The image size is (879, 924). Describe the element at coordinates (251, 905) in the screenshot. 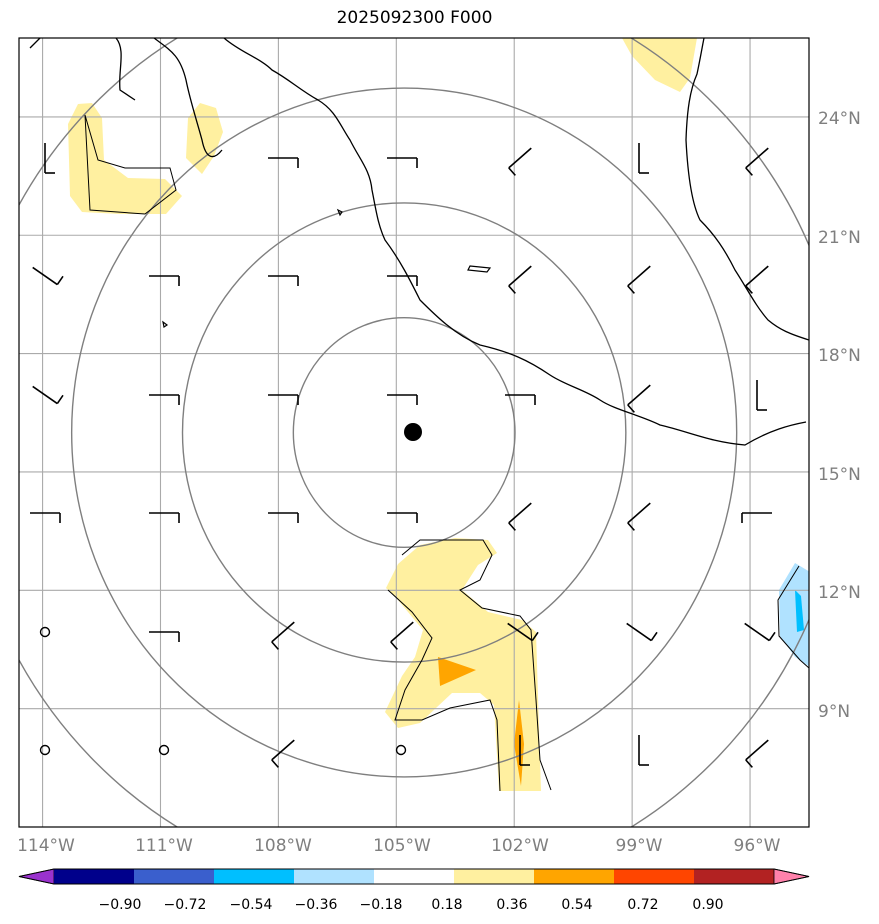

I see `colorbar-tick-label: −0.54` at that location.